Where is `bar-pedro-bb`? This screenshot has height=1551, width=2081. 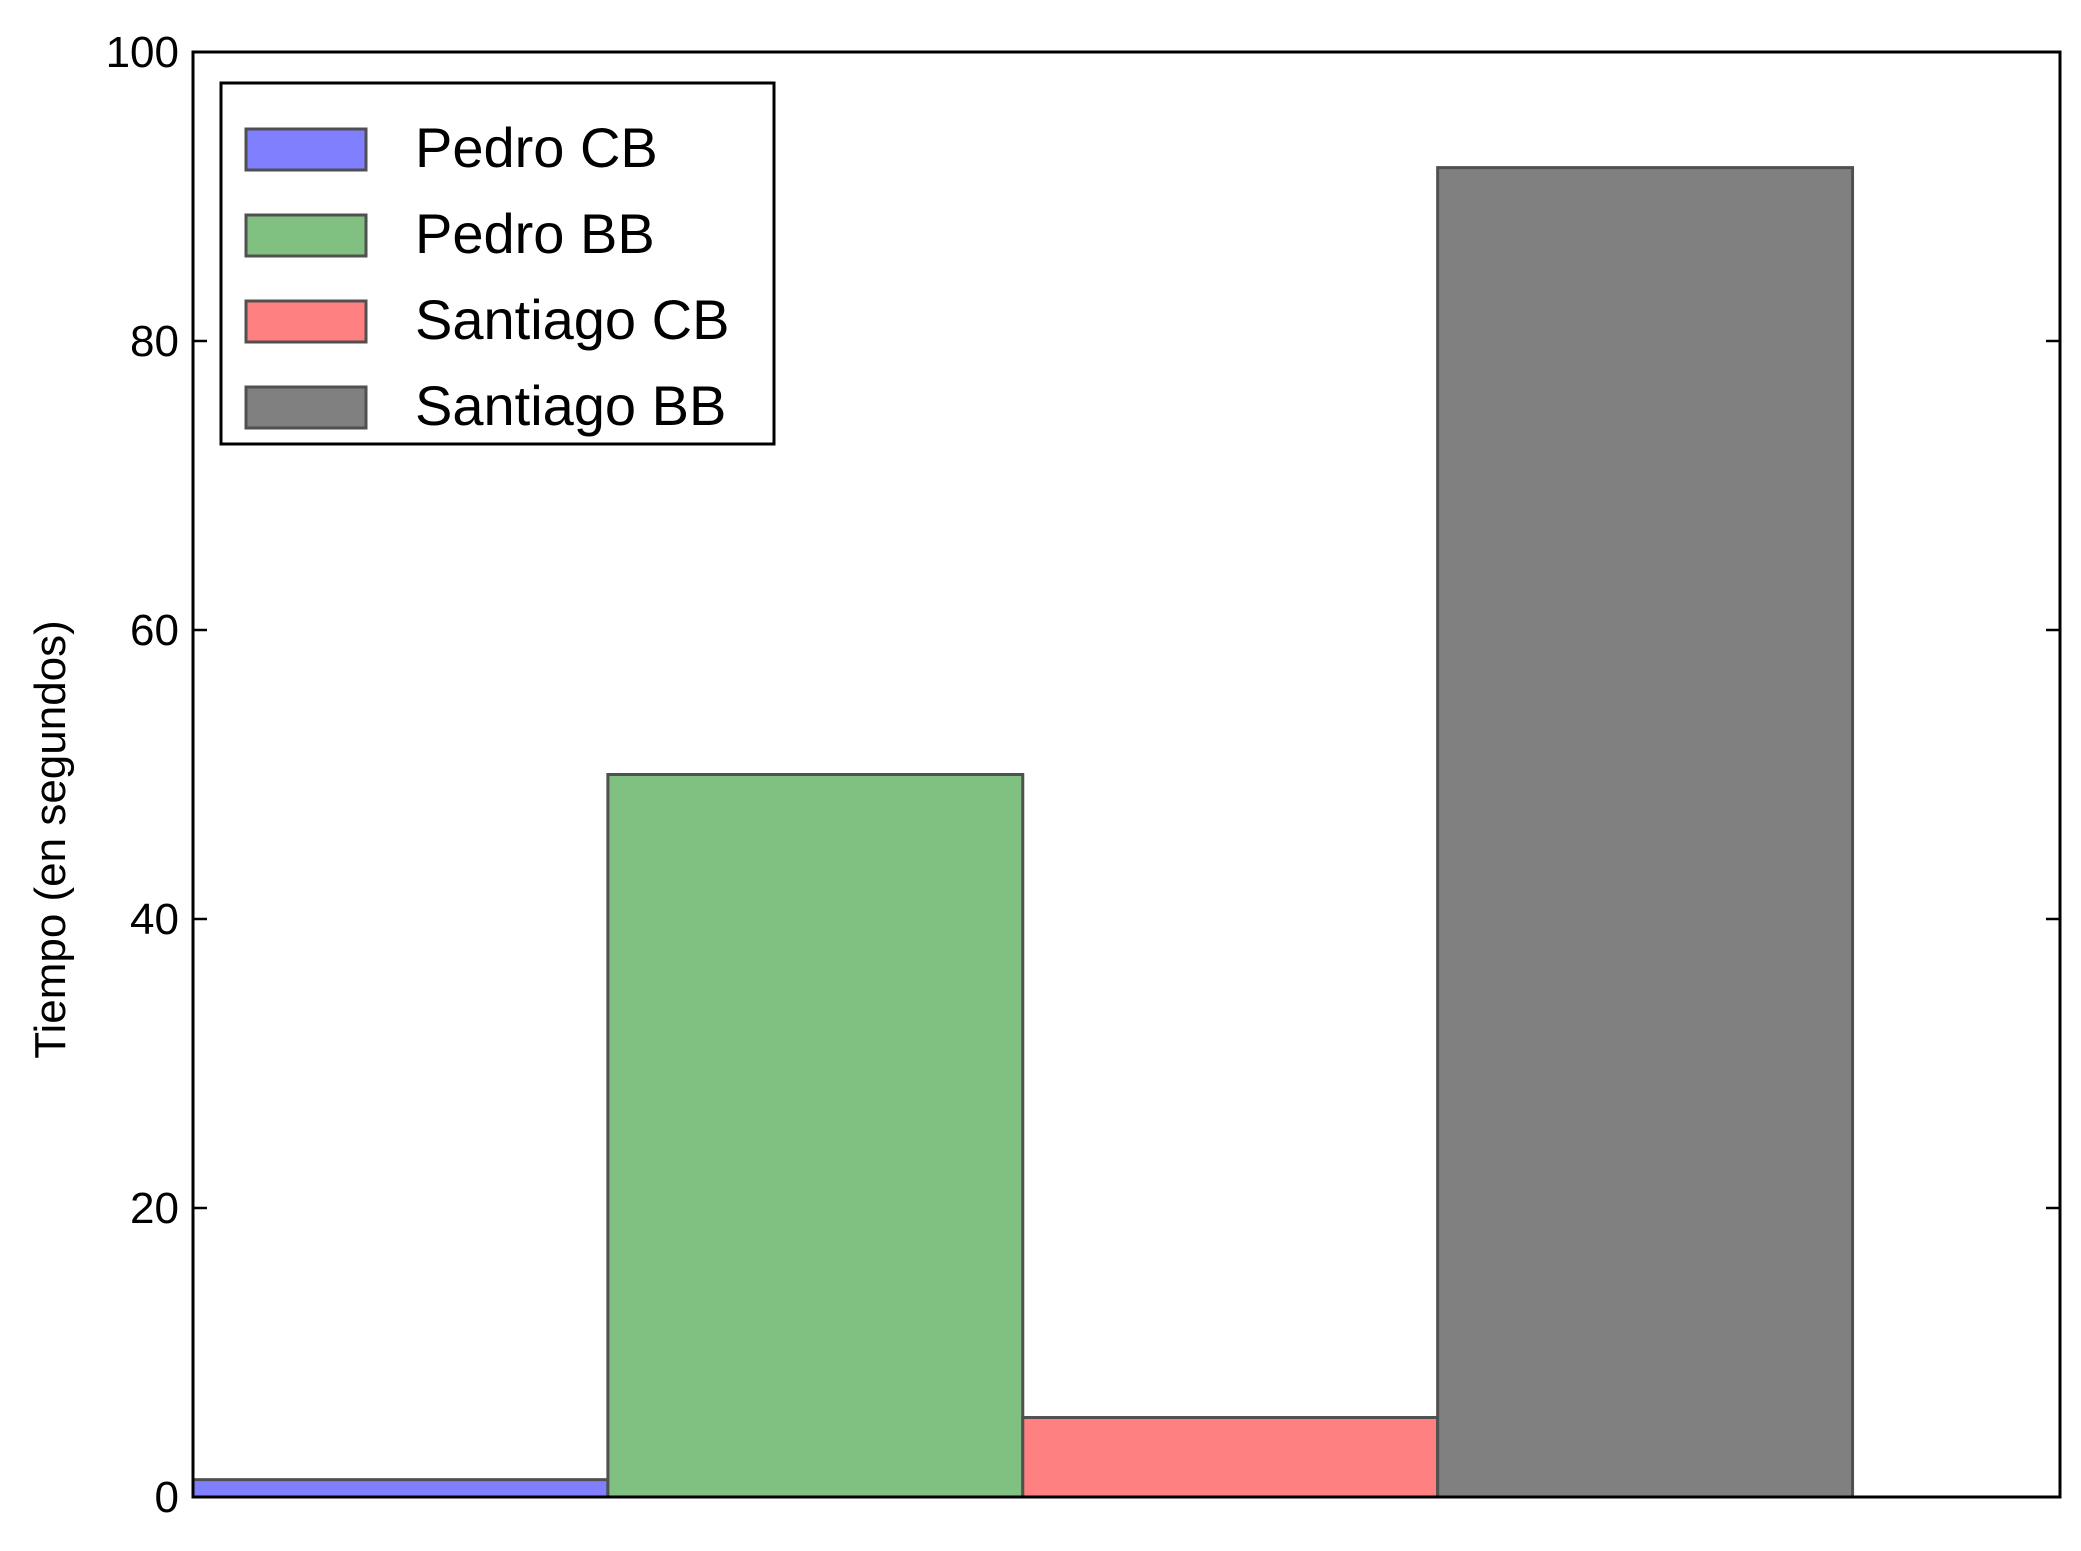
bar-pedro-bb is located at coordinates (815, 1136).